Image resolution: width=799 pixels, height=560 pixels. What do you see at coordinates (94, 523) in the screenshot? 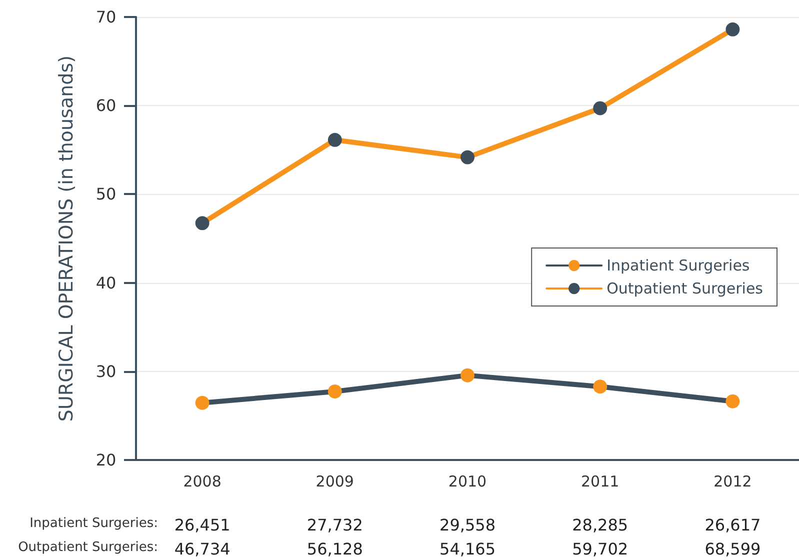
I see `text: Inpatient Surgeries:` at bounding box center [94, 523].